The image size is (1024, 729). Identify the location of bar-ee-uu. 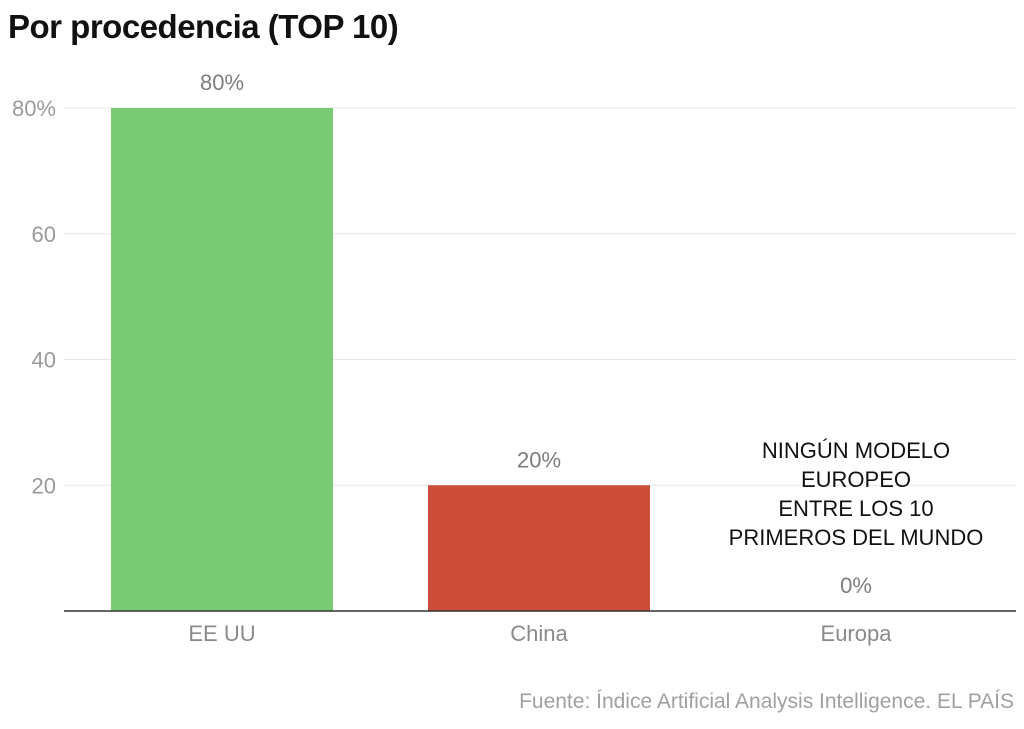
(222, 359).